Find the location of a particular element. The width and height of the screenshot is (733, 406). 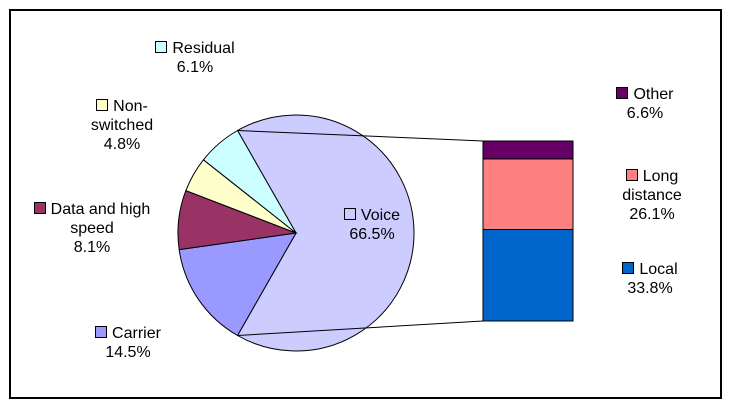

category-name: Residual is located at coordinates (203, 48).